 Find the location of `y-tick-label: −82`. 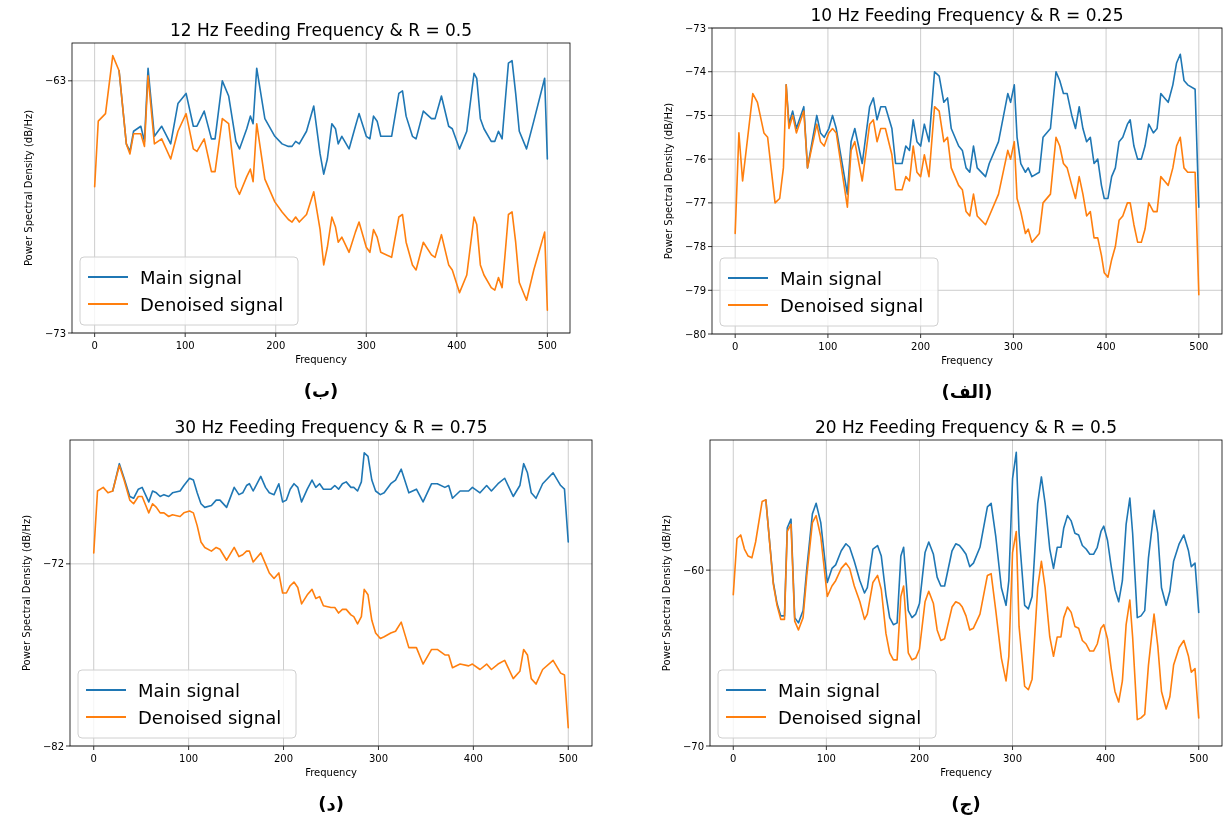

y-tick-label: −82 is located at coordinates (53, 746).